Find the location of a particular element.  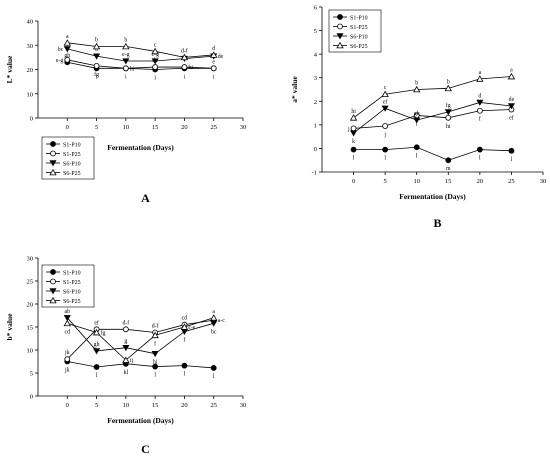

series-s6-p25: a b b c d-f d is located at coordinates (140, 47).